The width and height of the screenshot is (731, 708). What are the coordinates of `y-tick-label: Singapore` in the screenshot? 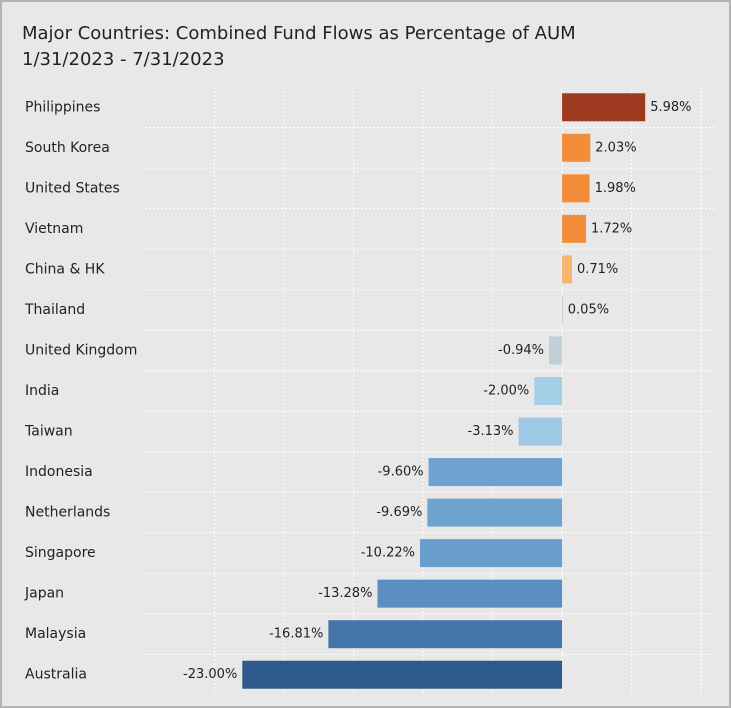 It's located at (60, 553).